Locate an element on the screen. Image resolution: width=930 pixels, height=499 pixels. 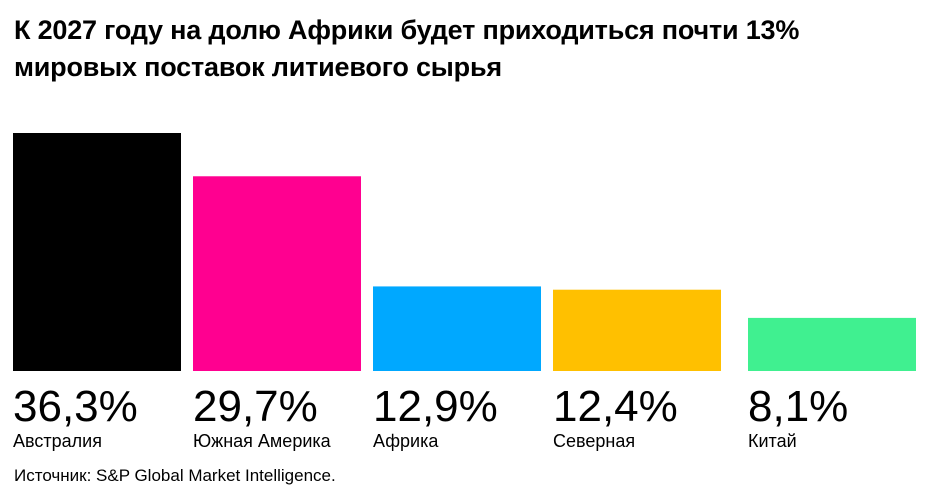
category-label-5: Китай is located at coordinates (772, 441).